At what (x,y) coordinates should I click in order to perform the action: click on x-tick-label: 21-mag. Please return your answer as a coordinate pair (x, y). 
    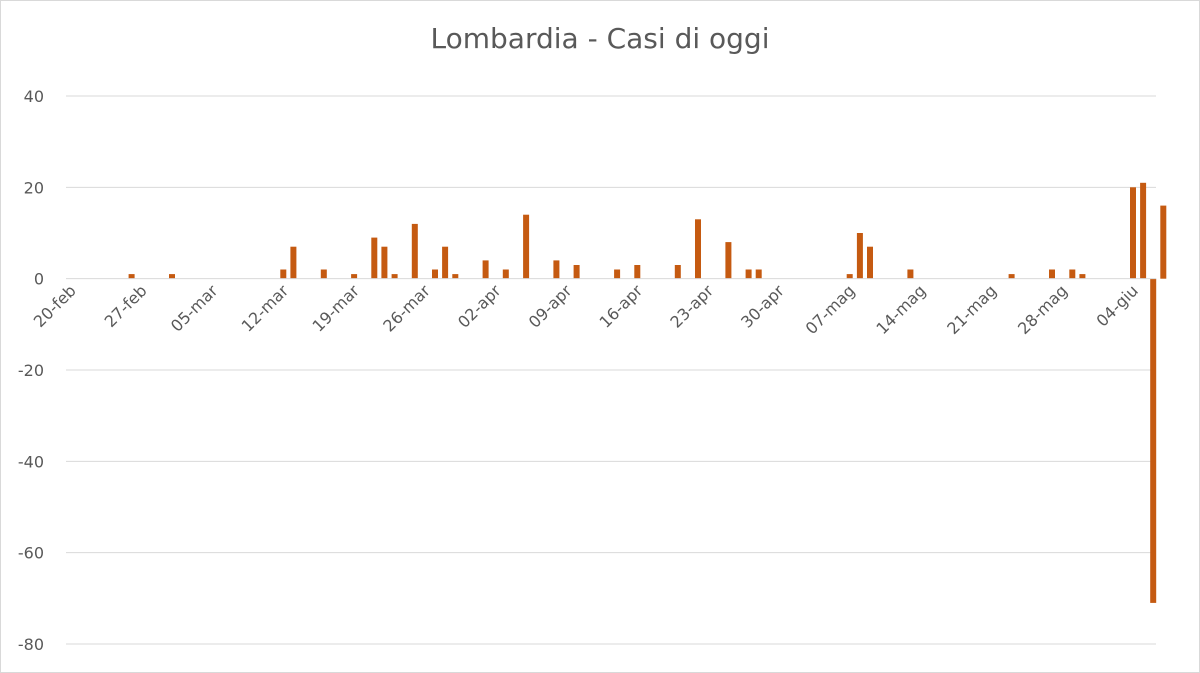
    Looking at the image, I should click on (971, 309).